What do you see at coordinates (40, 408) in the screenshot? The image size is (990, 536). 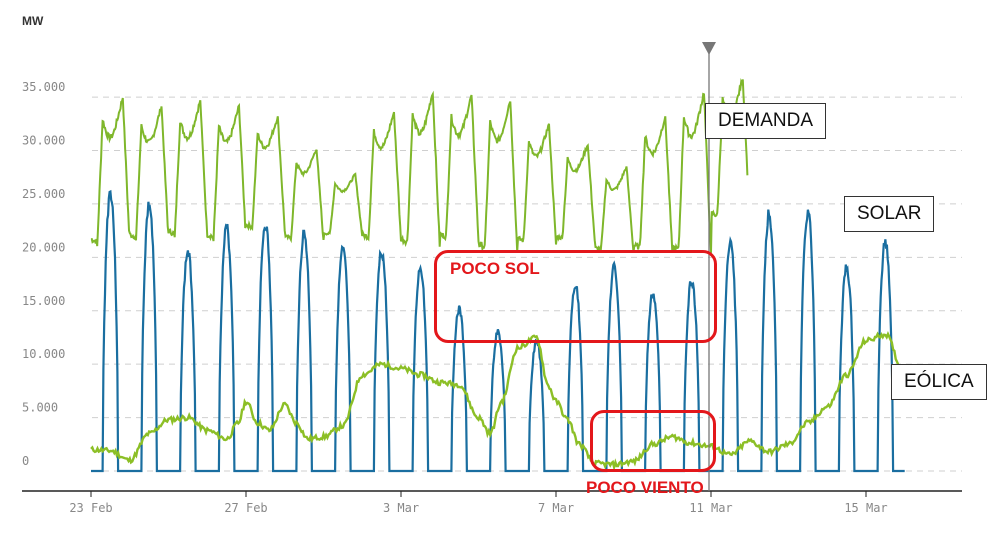 I see `y-tick-label: 5.000` at bounding box center [40, 408].